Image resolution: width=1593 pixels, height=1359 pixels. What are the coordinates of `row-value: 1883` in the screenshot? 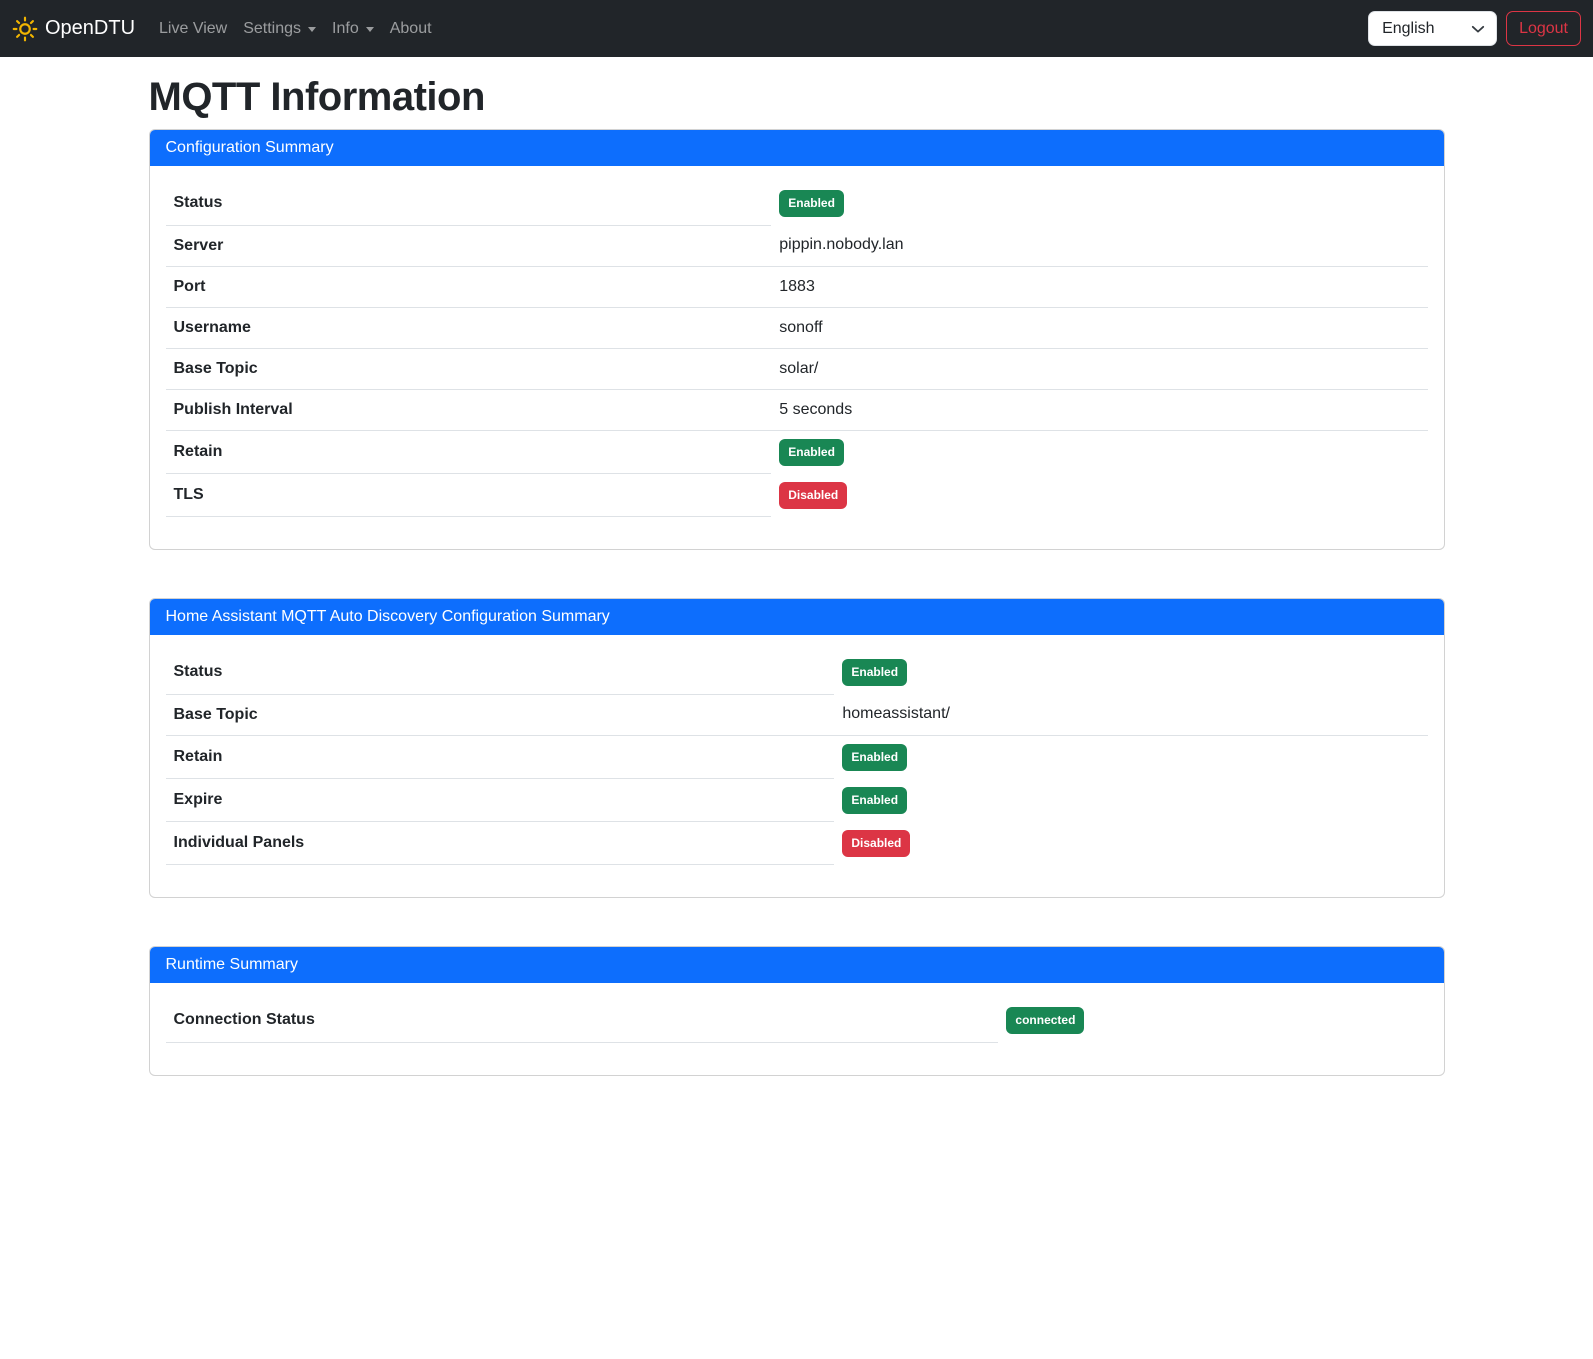 It's located at (1099, 287).